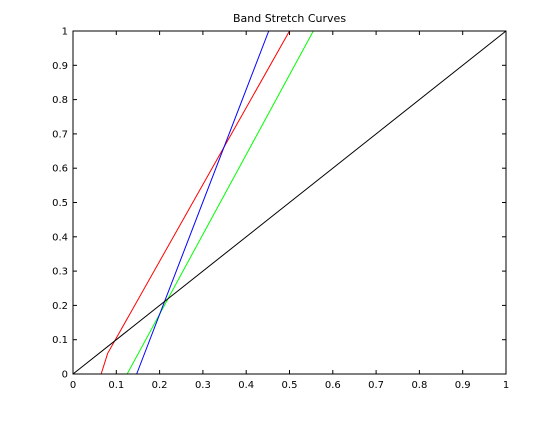 The image size is (560, 425). What do you see at coordinates (376, 385) in the screenshot?
I see `x-tick-label: 0.7` at bounding box center [376, 385].